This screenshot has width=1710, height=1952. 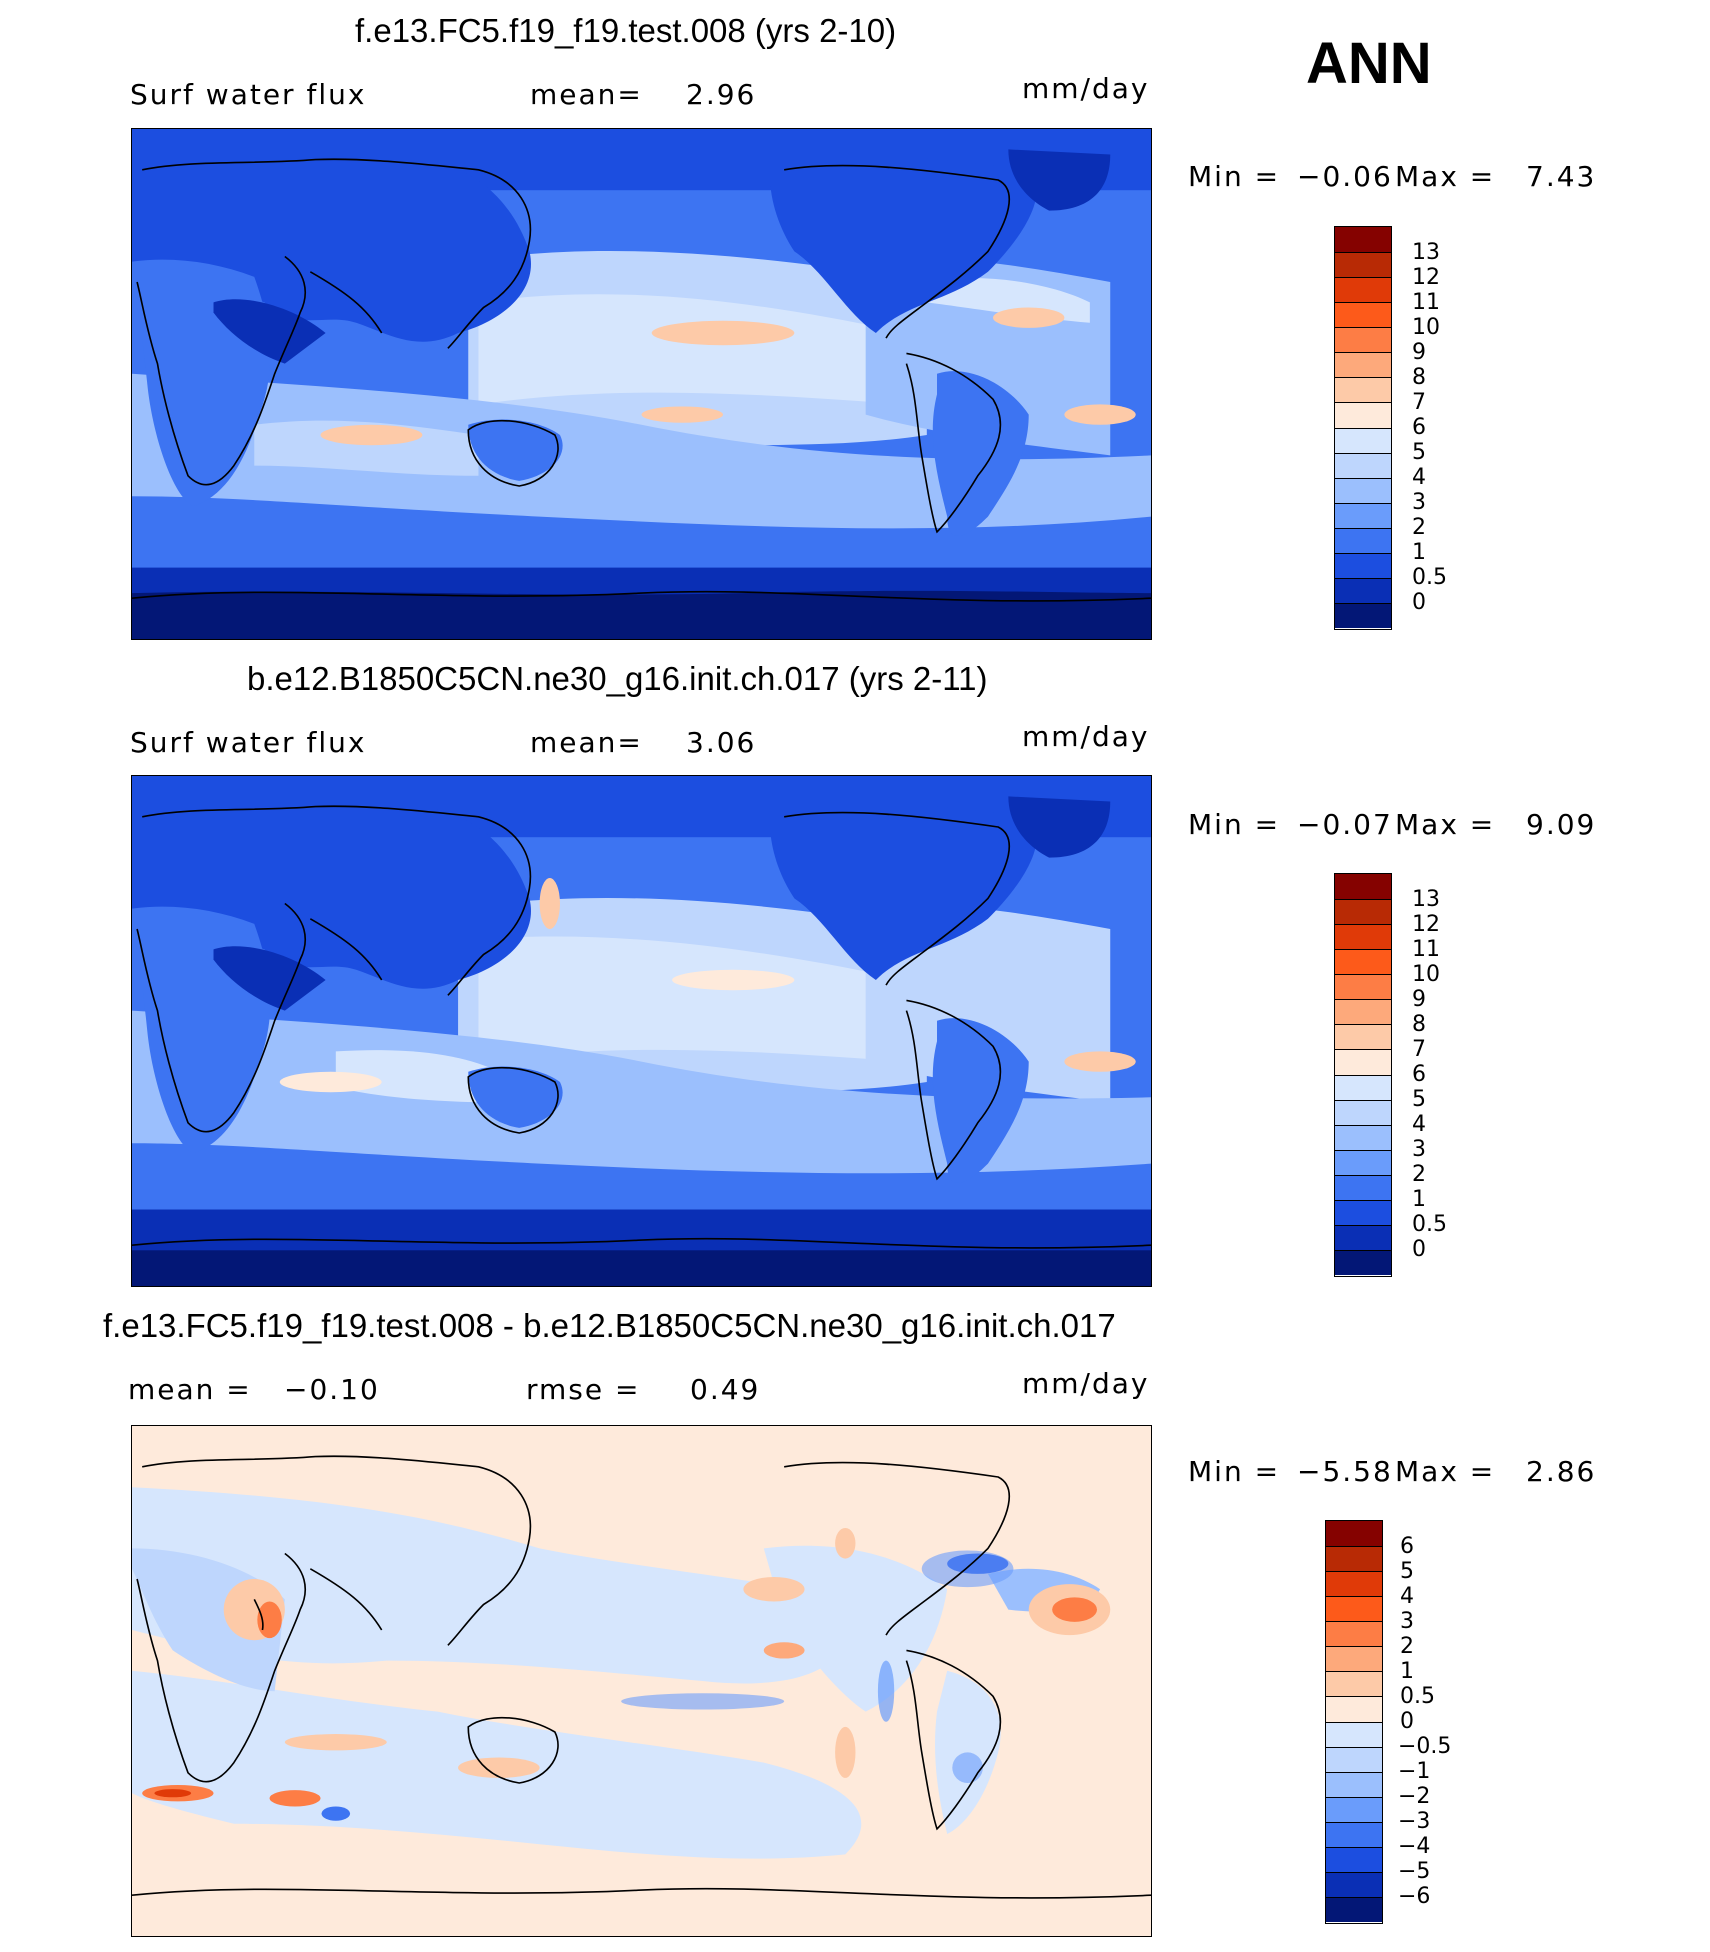 I want to click on colorbar-tick-label: −2, so click(x=1414, y=1797).